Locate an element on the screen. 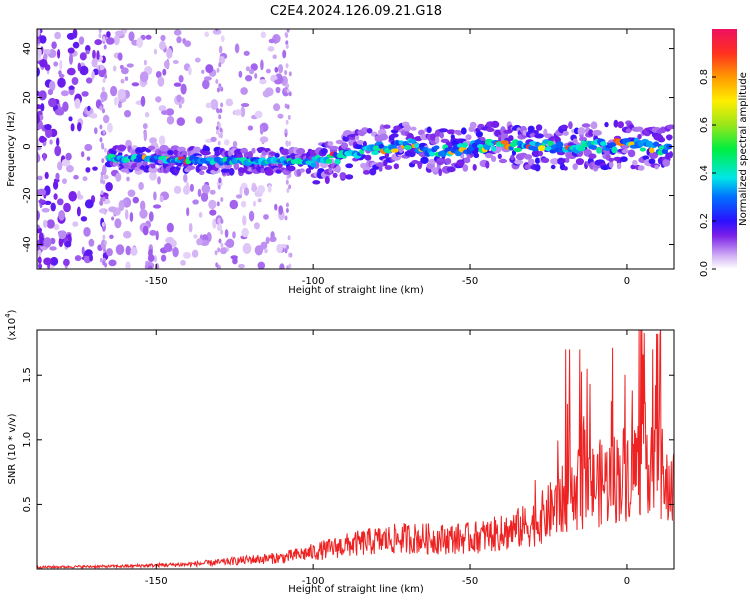  x-tick-label: -100 is located at coordinates (313, 581).